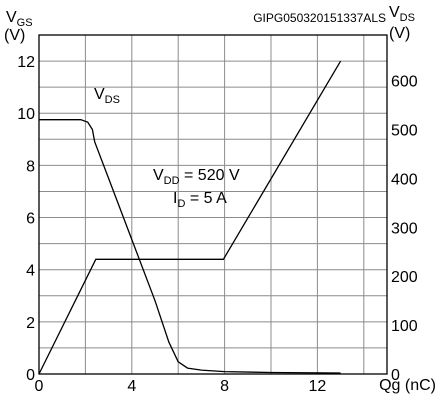 This screenshot has width=443, height=399. I want to click on y-right-tick-label: 0, so click(395, 375).